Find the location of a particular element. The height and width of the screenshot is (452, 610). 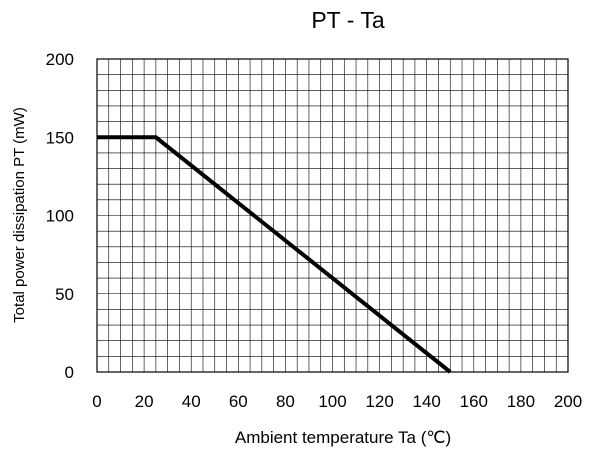

x-tick-label: 20 is located at coordinates (144, 401).